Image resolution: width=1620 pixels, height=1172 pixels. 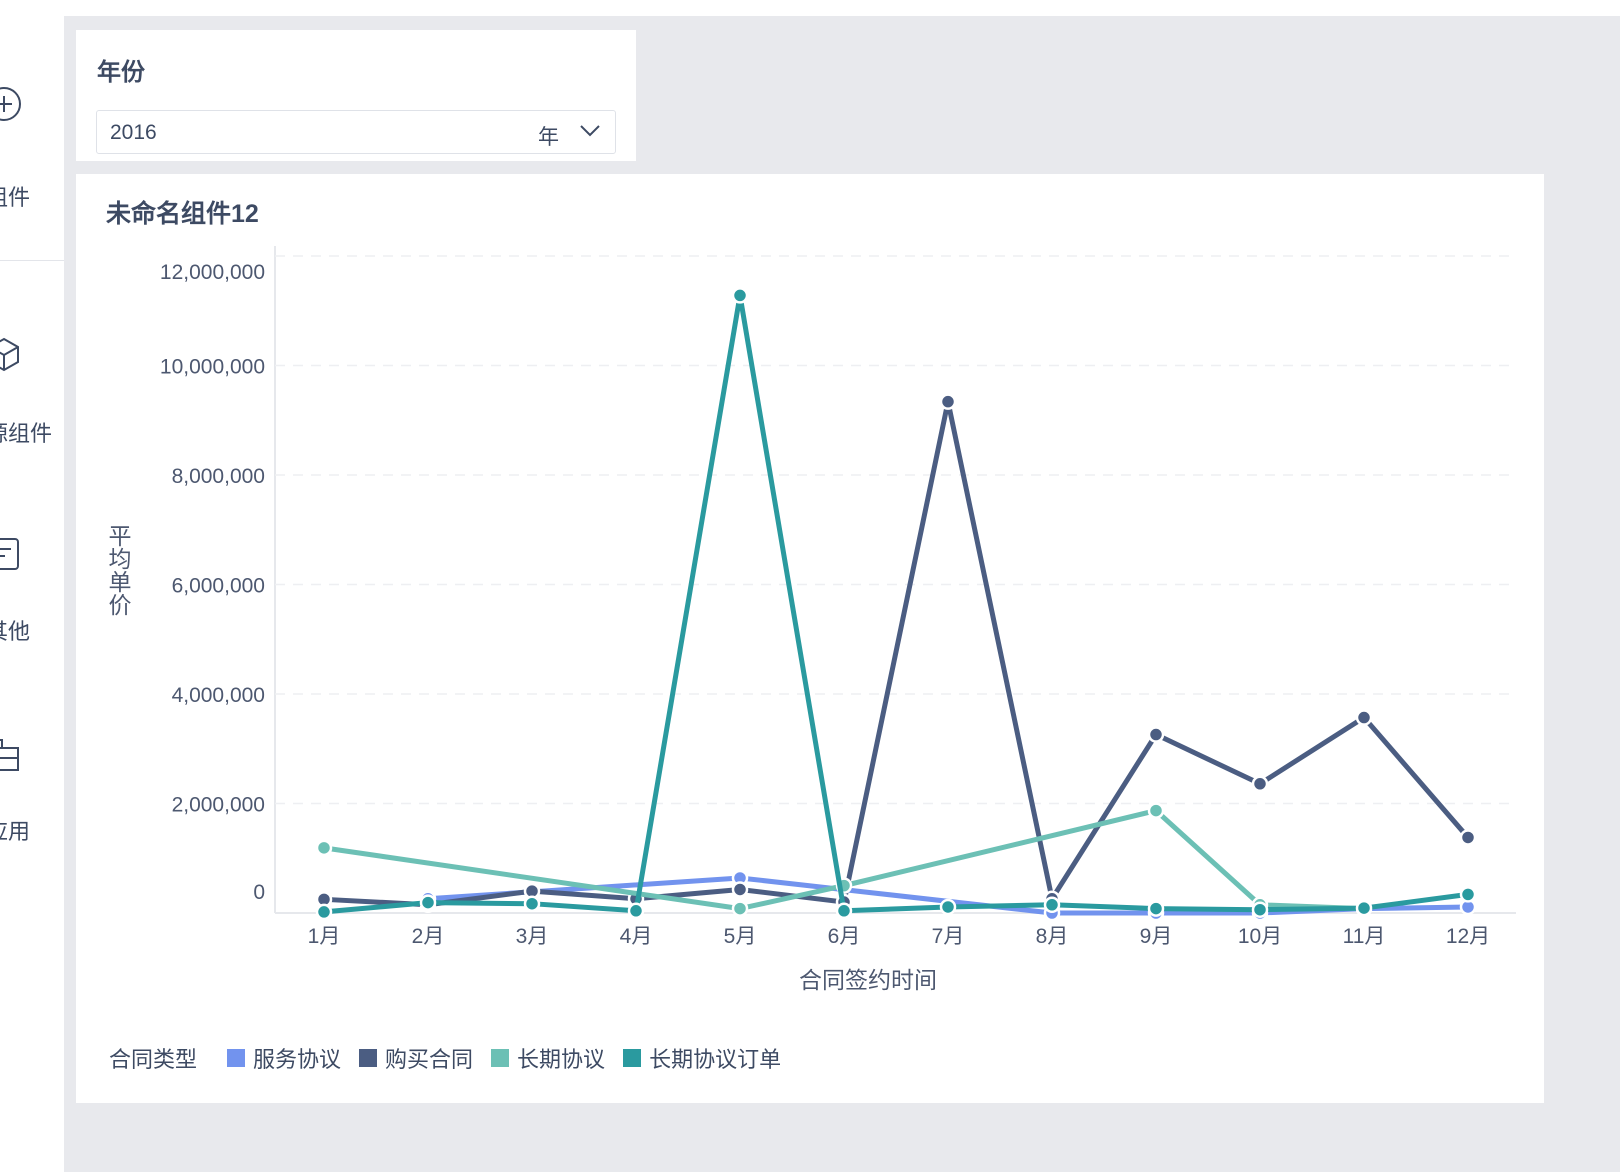 I want to click on x-tick-label: 5月, so click(x=740, y=936).